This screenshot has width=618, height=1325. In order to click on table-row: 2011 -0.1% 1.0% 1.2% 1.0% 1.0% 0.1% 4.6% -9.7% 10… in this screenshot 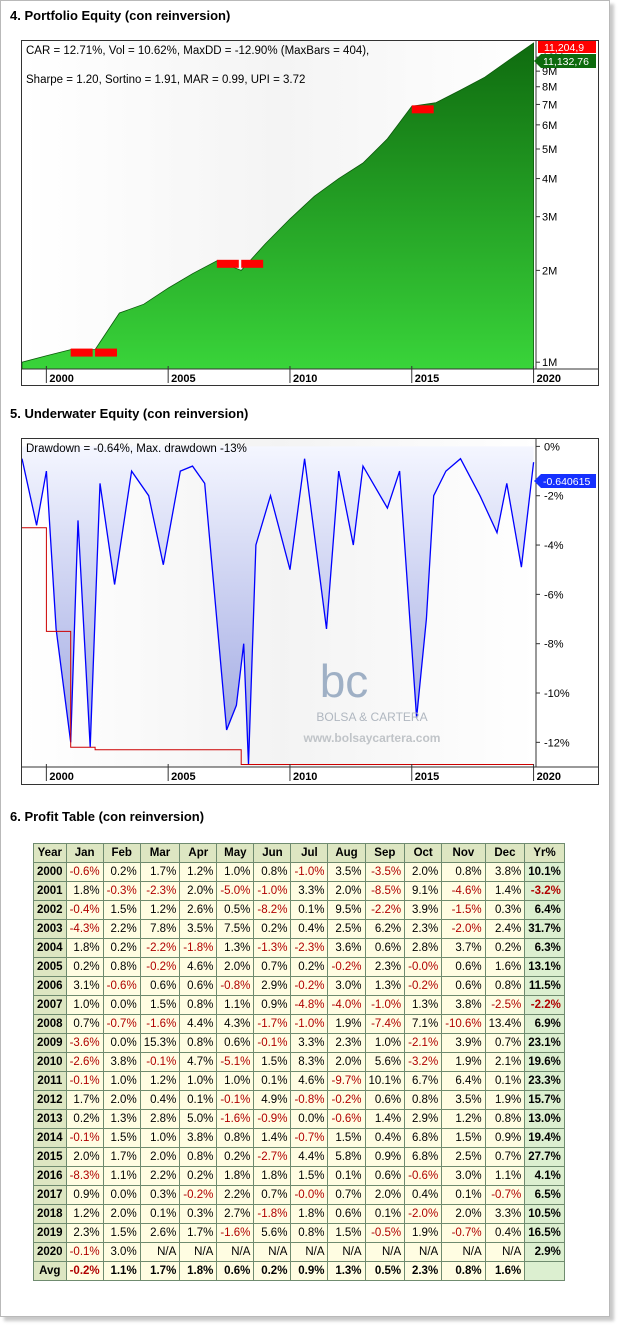, I will do `click(299, 1081)`.